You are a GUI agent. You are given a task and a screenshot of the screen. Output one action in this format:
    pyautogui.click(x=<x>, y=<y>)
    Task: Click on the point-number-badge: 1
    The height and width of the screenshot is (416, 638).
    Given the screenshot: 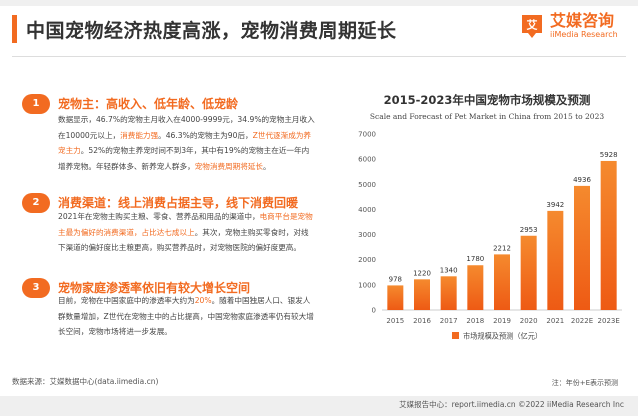 What is the action you would take?
    pyautogui.click(x=36, y=104)
    